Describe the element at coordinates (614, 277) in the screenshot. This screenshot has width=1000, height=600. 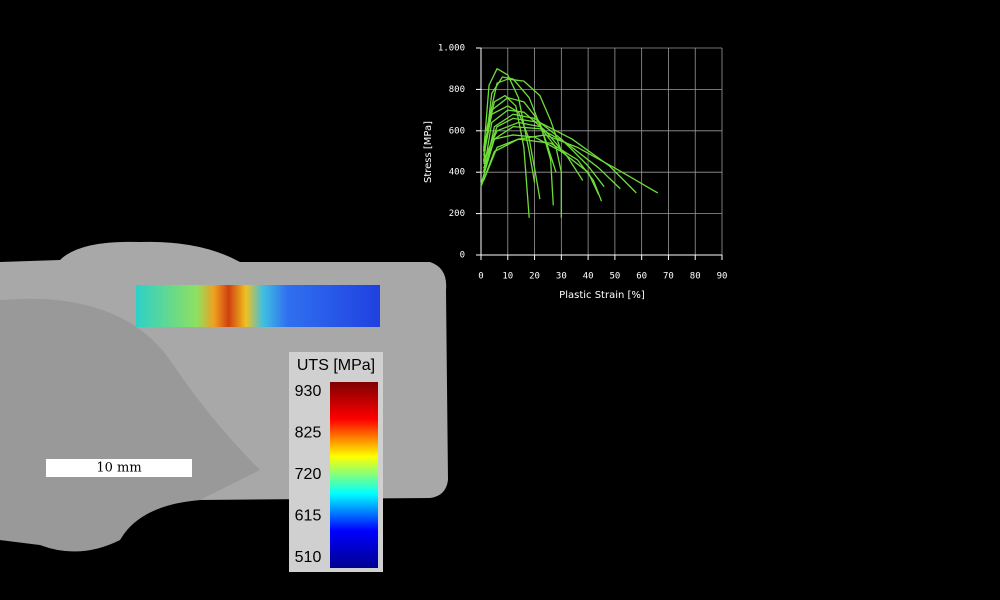
I see `x-tick-label: 50` at that location.